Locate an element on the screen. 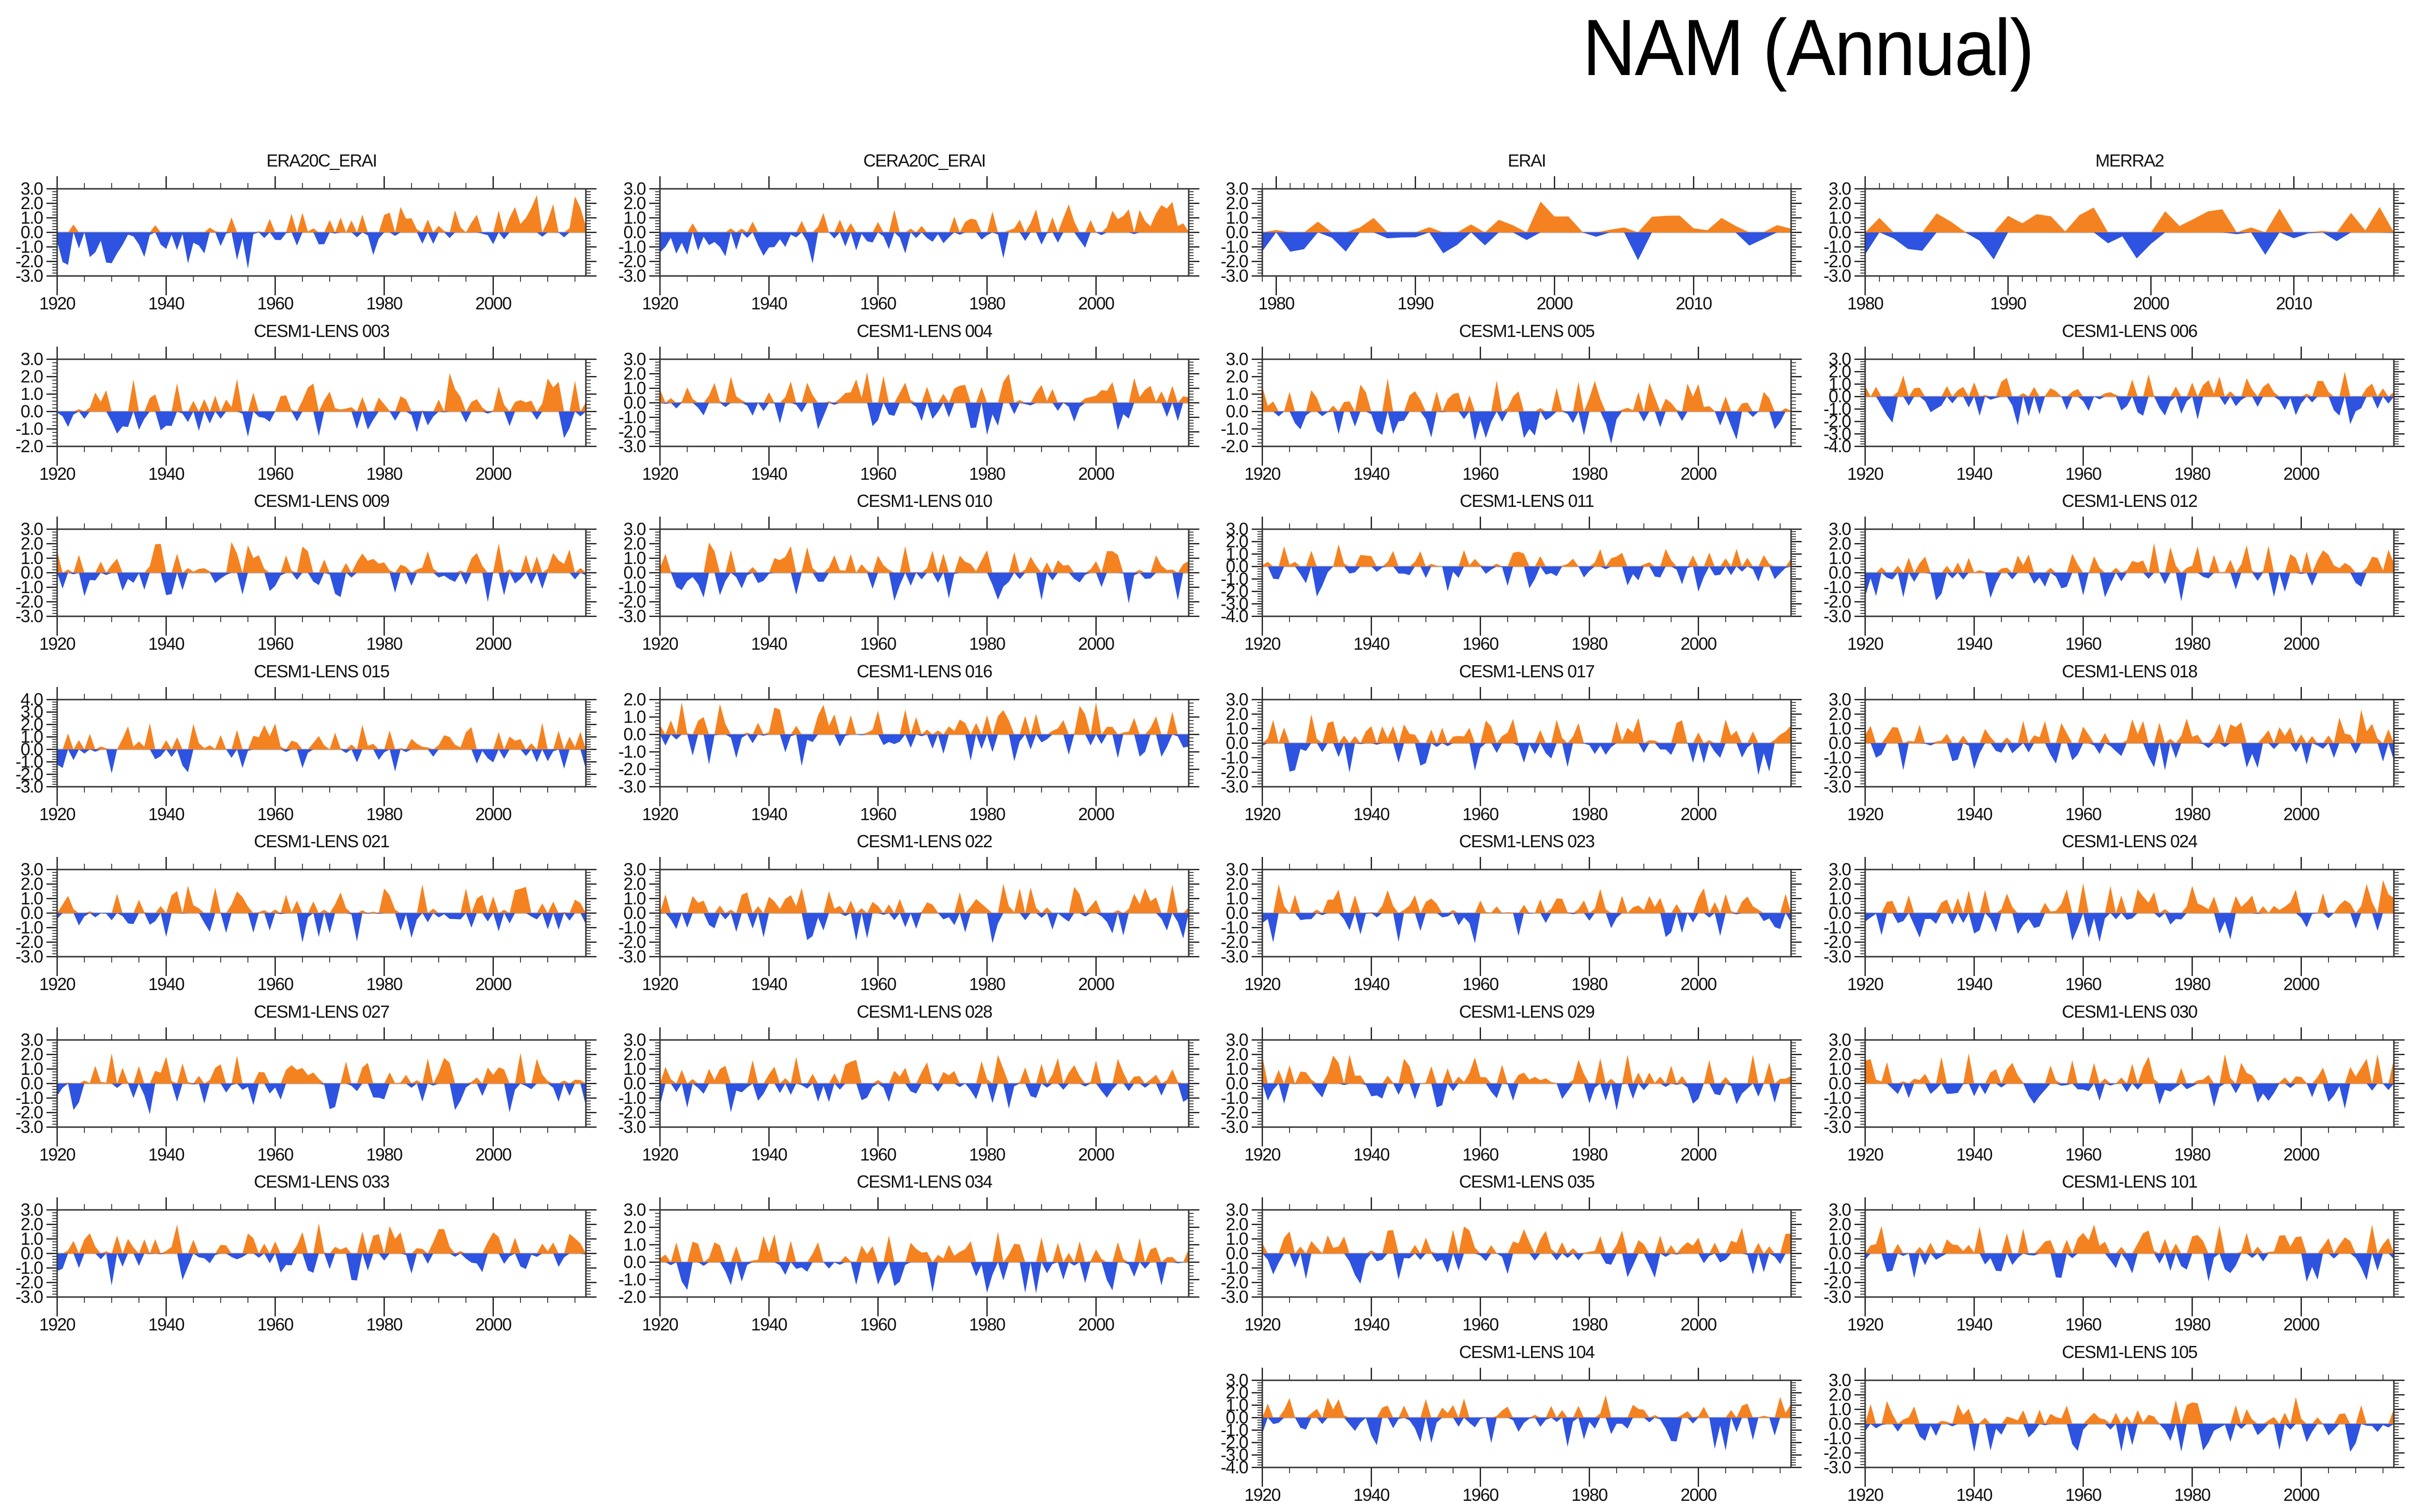  chart-title: MERRA2 is located at coordinates (2130, 161).